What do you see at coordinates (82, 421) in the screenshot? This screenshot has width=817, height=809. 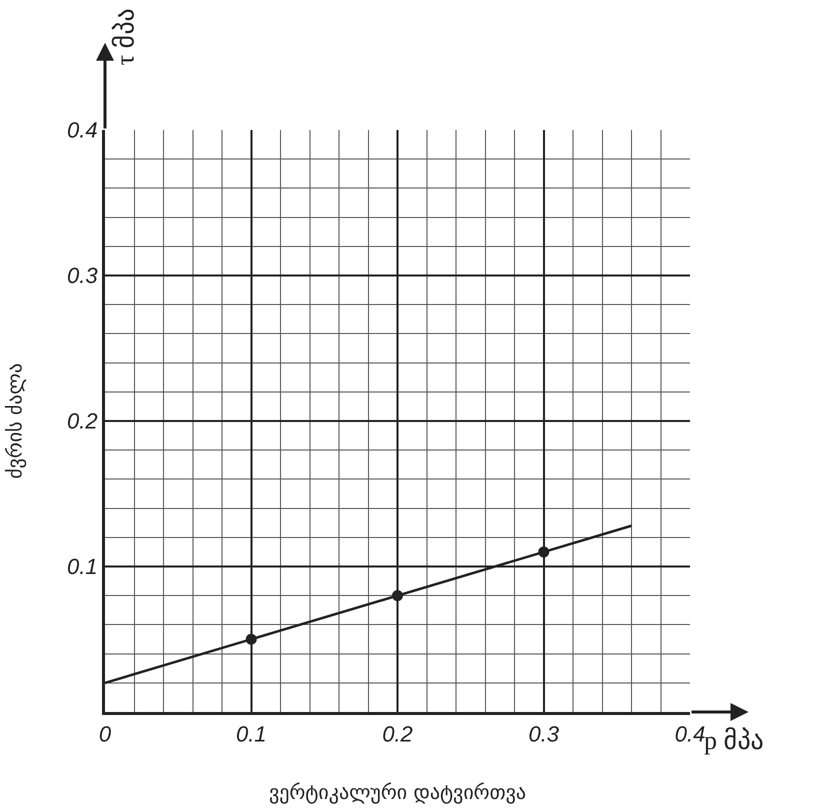 I see `y-tick-label: 0.2` at bounding box center [82, 421].